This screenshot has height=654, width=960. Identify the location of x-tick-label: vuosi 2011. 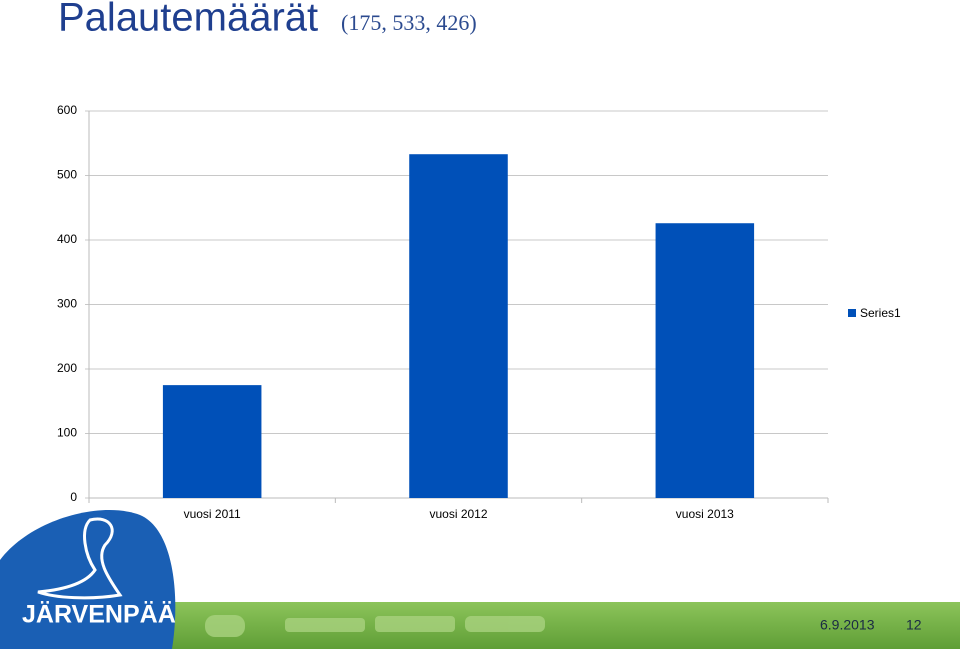
(212, 514).